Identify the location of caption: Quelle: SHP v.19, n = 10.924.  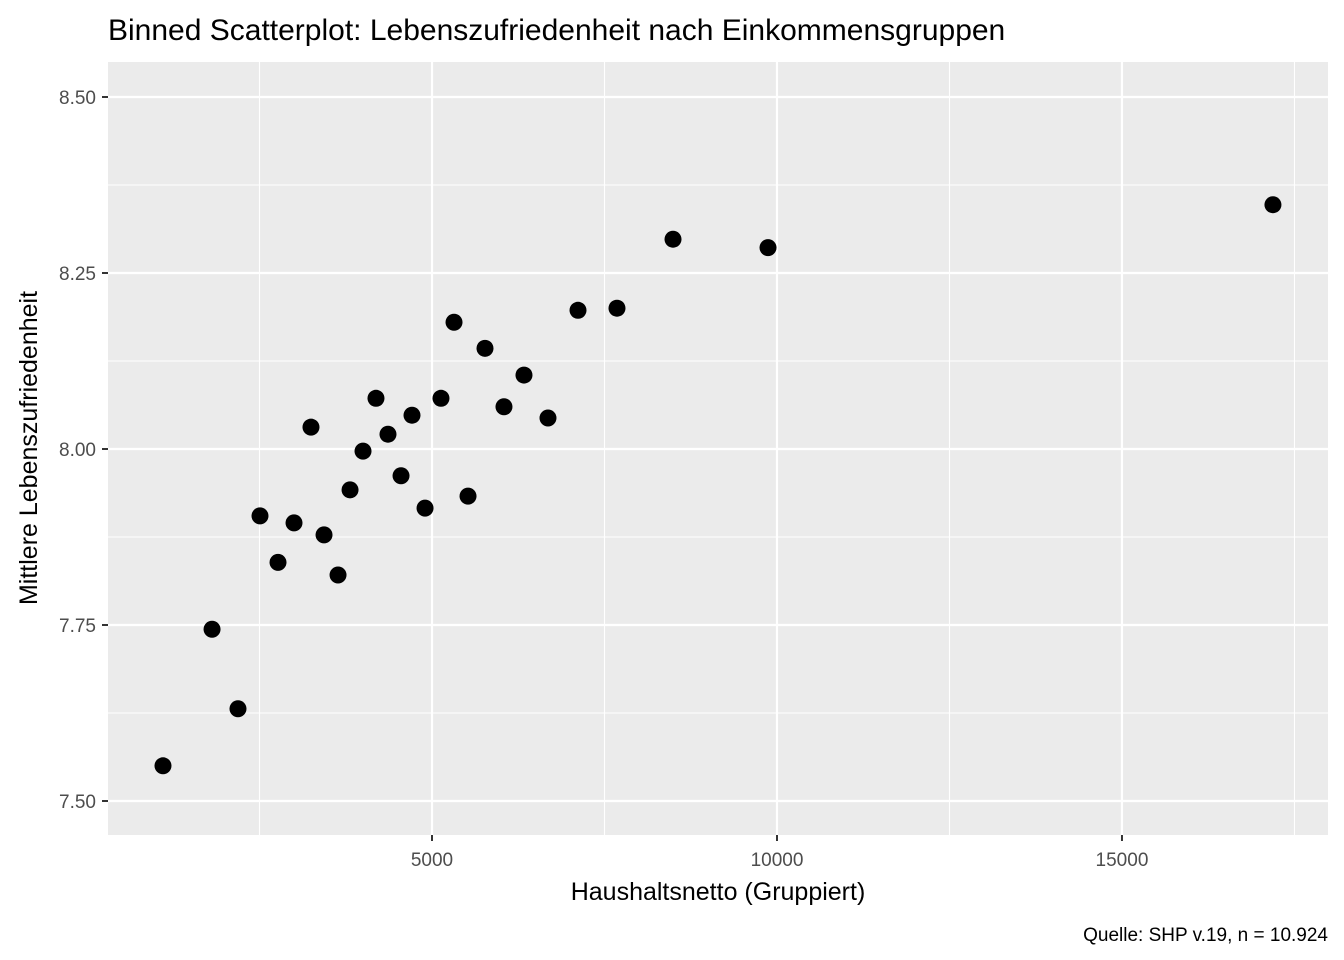
(1205, 935).